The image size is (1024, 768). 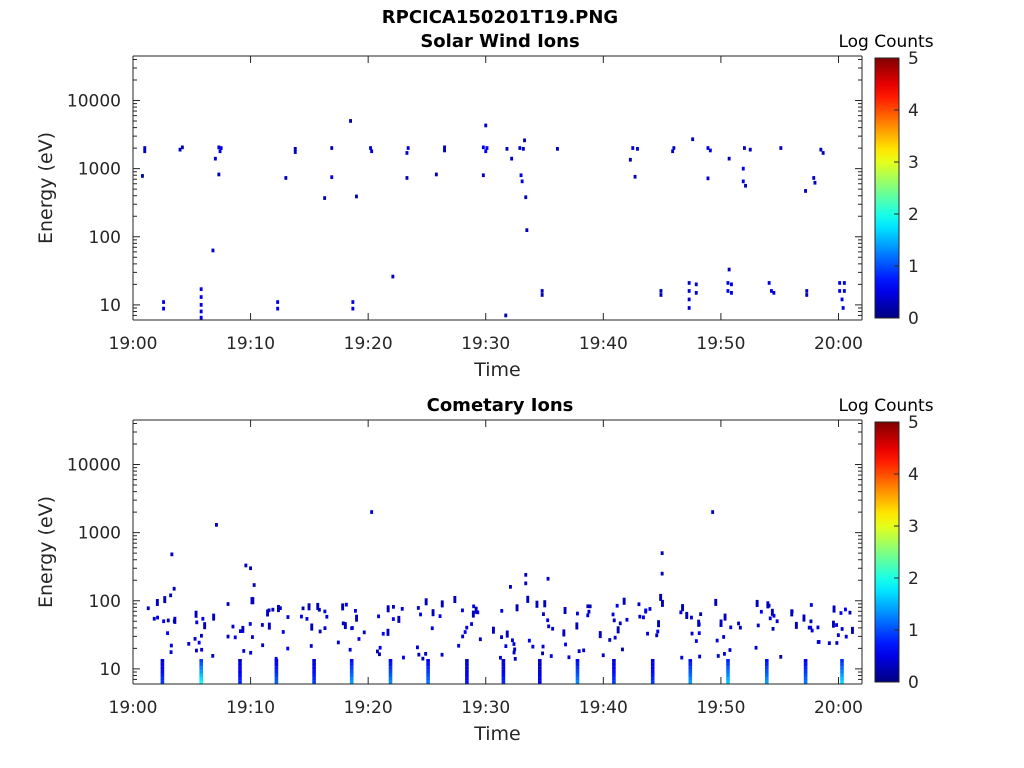 What do you see at coordinates (913, 579) in the screenshot?
I see `colorbar-tick-label: 2` at bounding box center [913, 579].